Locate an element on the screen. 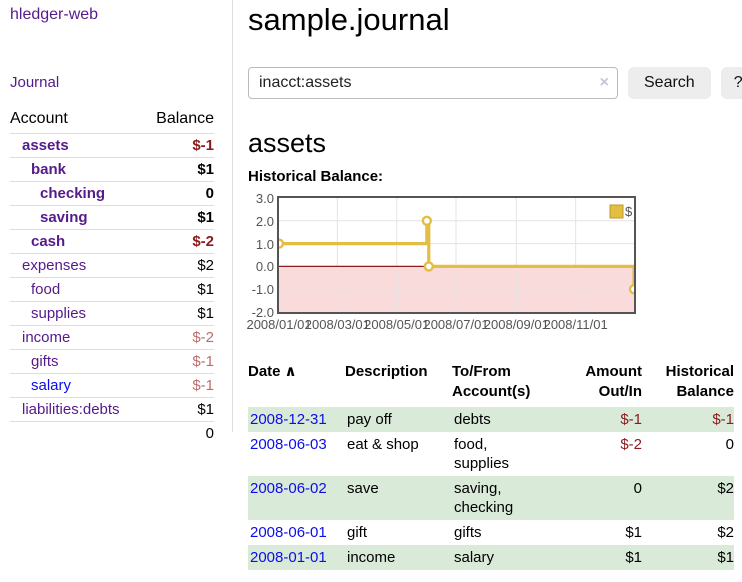 Image resolution: width=742 pixels, height=582 pixels. transaction-accounts: debts is located at coordinates (502, 419).